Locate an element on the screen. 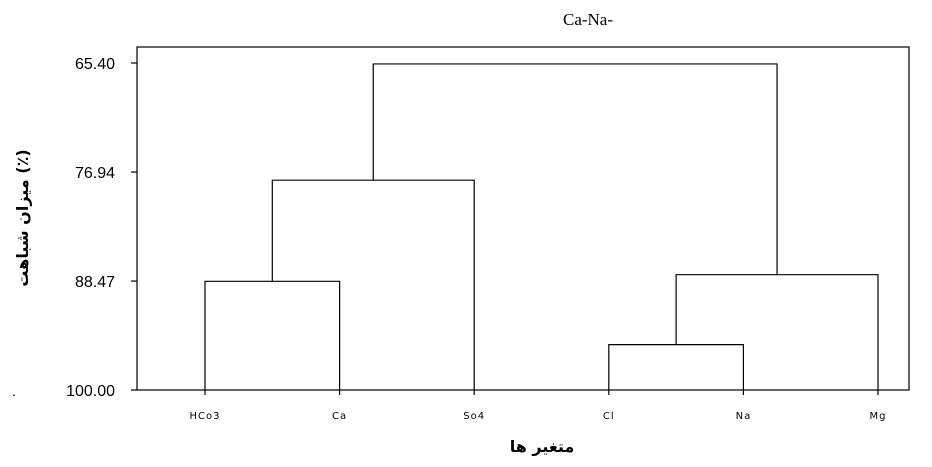  chart-title: Ca-Na- is located at coordinates (588, 19).